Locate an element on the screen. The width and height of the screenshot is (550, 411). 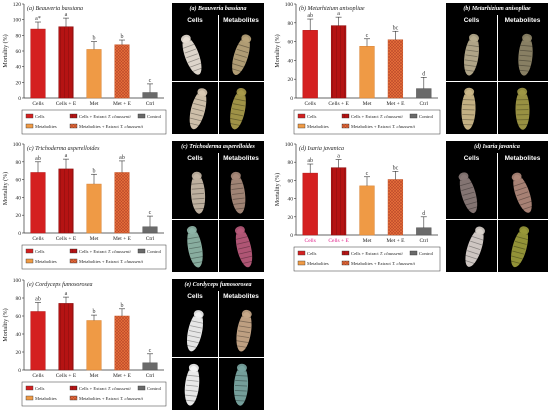
photo-panel-isaria: (d) Isaria javanica Cells Metabolites is located at coordinates (497, 206).